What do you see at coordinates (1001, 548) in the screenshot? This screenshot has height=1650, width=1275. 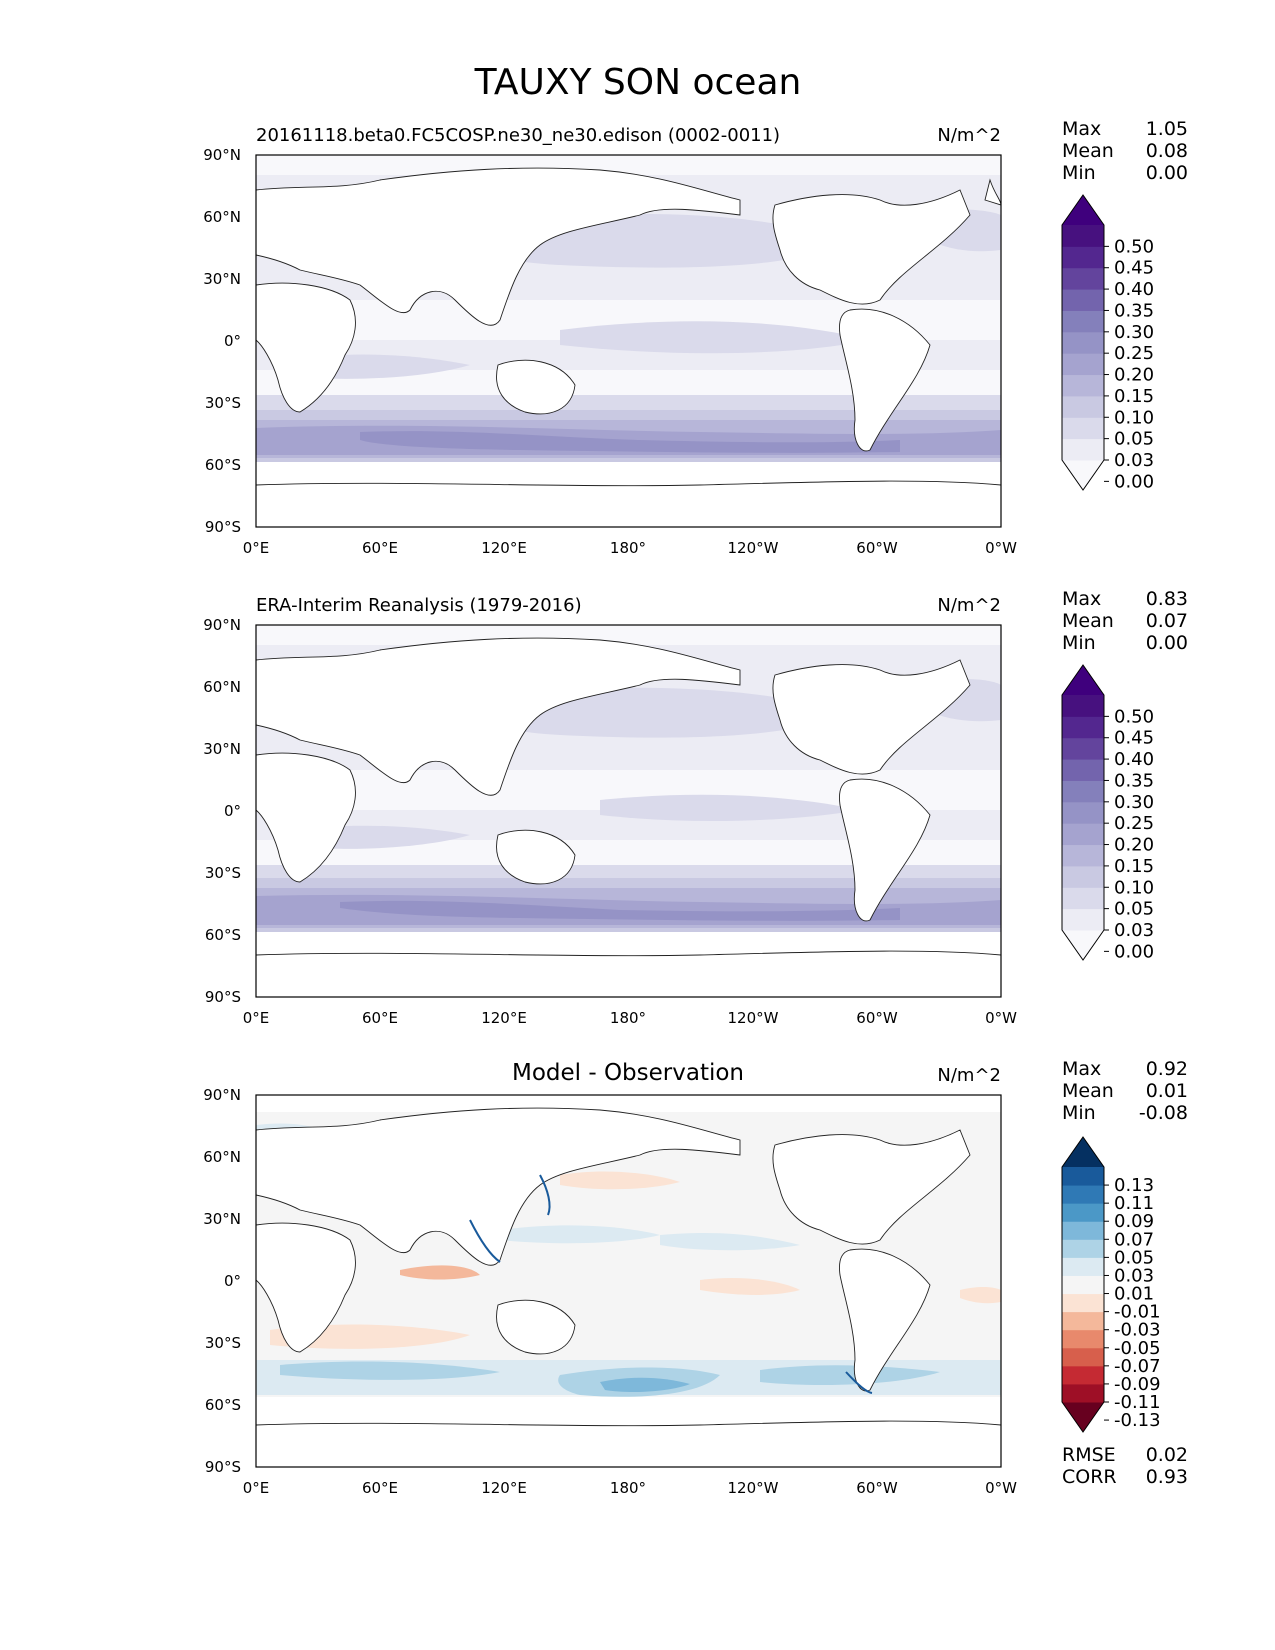 I see `lon-tick-label: 0°W` at bounding box center [1001, 548].